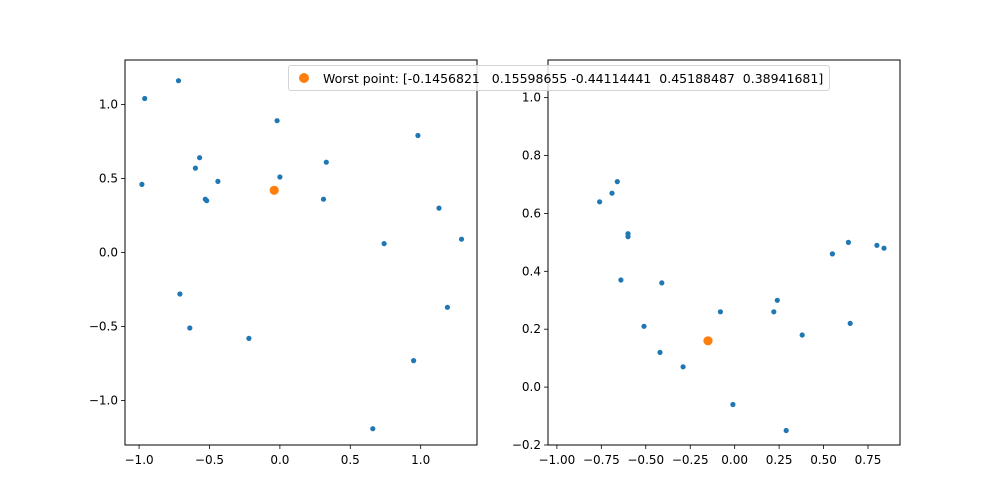 Image resolution: width=1000 pixels, height=500 pixels. What do you see at coordinates (420, 460) in the screenshot?
I see `x-tick-label: 1.0` at bounding box center [420, 460].